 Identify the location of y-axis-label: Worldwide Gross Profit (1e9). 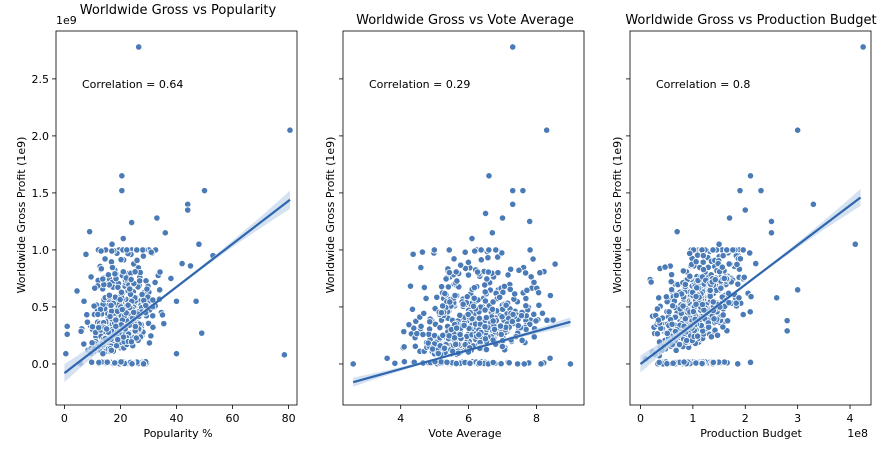
(330, 215).